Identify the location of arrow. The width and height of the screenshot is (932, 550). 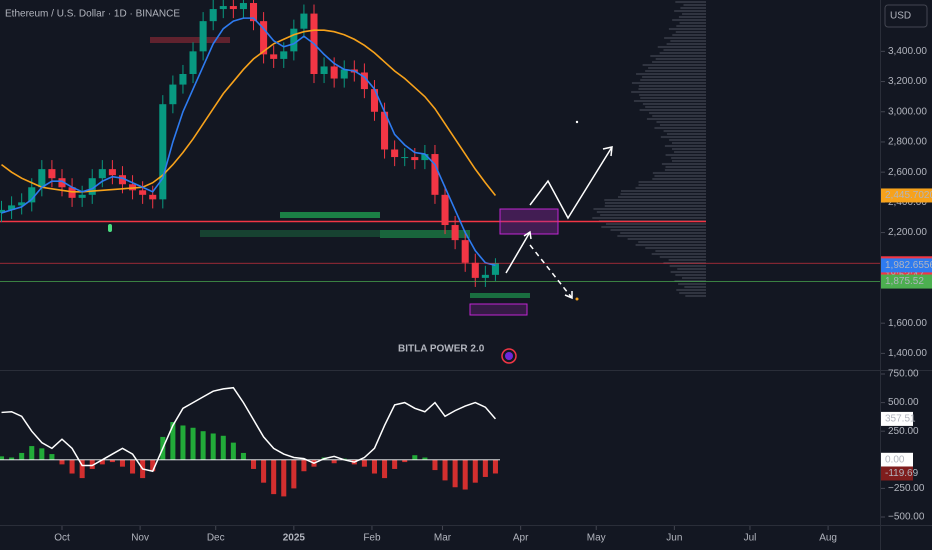
(571, 183).